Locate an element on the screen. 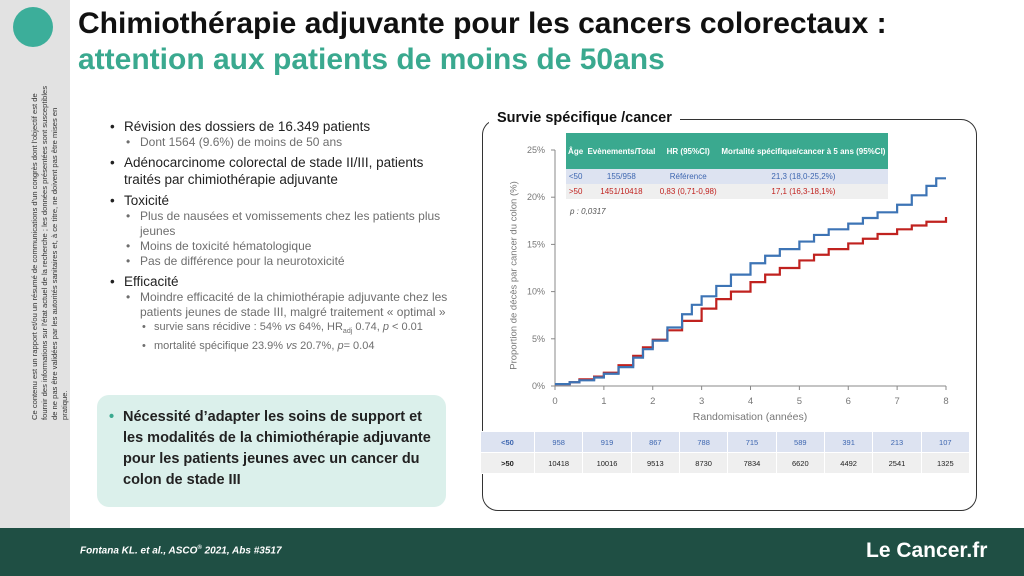 The image size is (1024, 576). bullet-revision-sub: Dont 1564 (9.6%) de moins de 50 ans is located at coordinates (280, 142).